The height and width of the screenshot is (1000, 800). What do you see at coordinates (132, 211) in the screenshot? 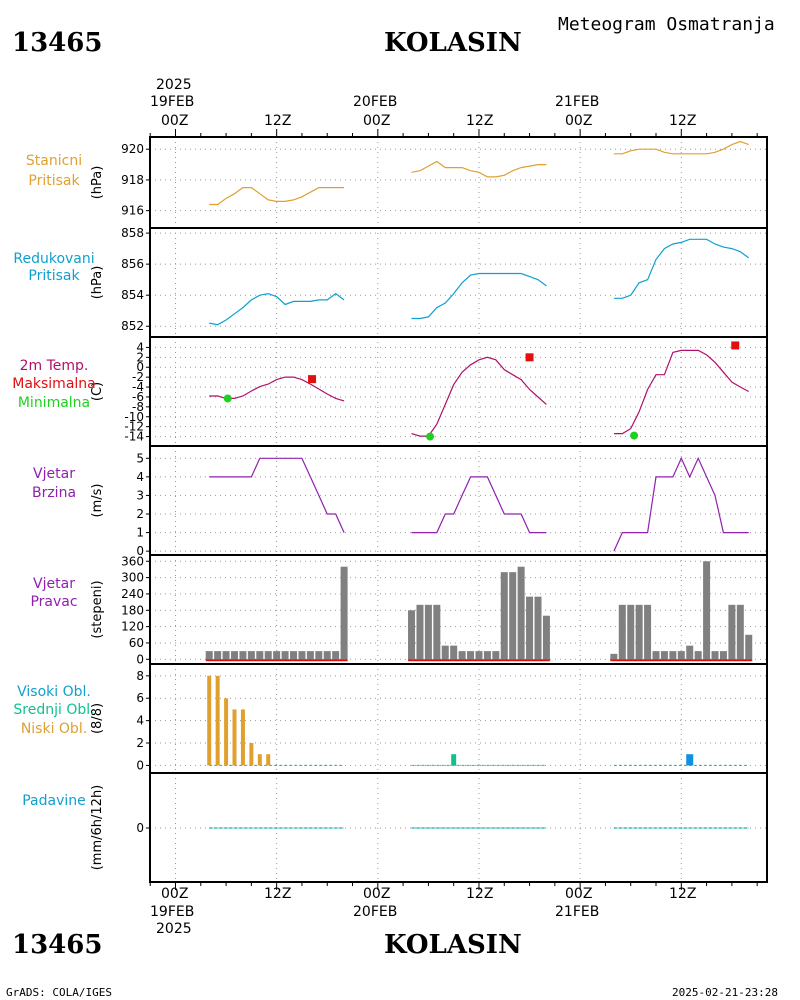
I see `station_pressure-ytick-label-0: 916` at bounding box center [132, 211].